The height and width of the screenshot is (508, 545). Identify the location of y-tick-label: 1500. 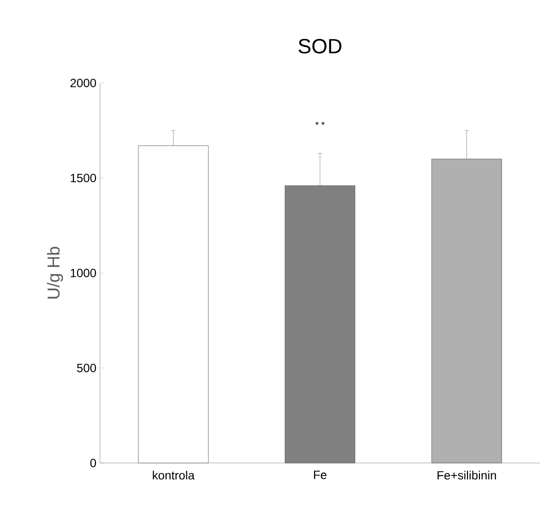
(83, 178).